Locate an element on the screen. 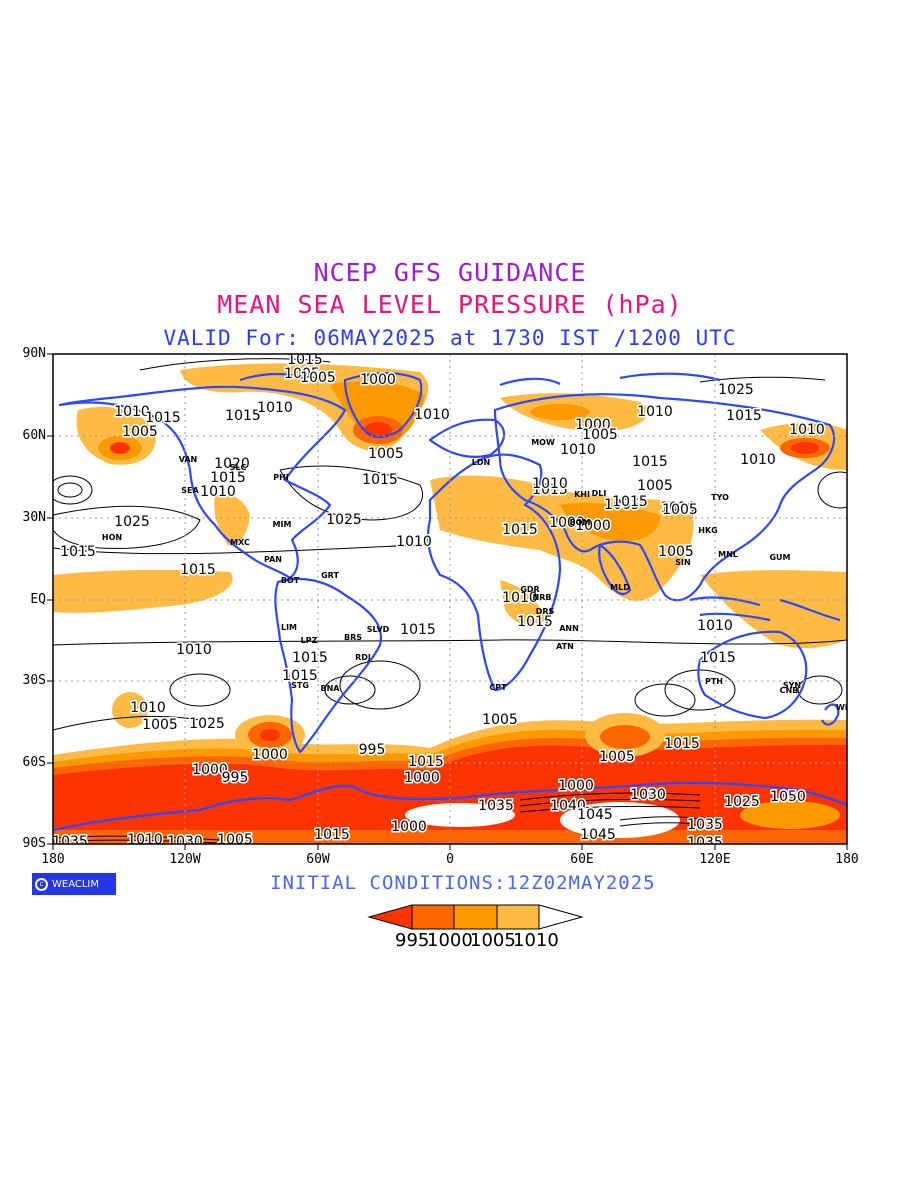 The image size is (900, 1200). isobar-label: 1045 is located at coordinates (595, 815).